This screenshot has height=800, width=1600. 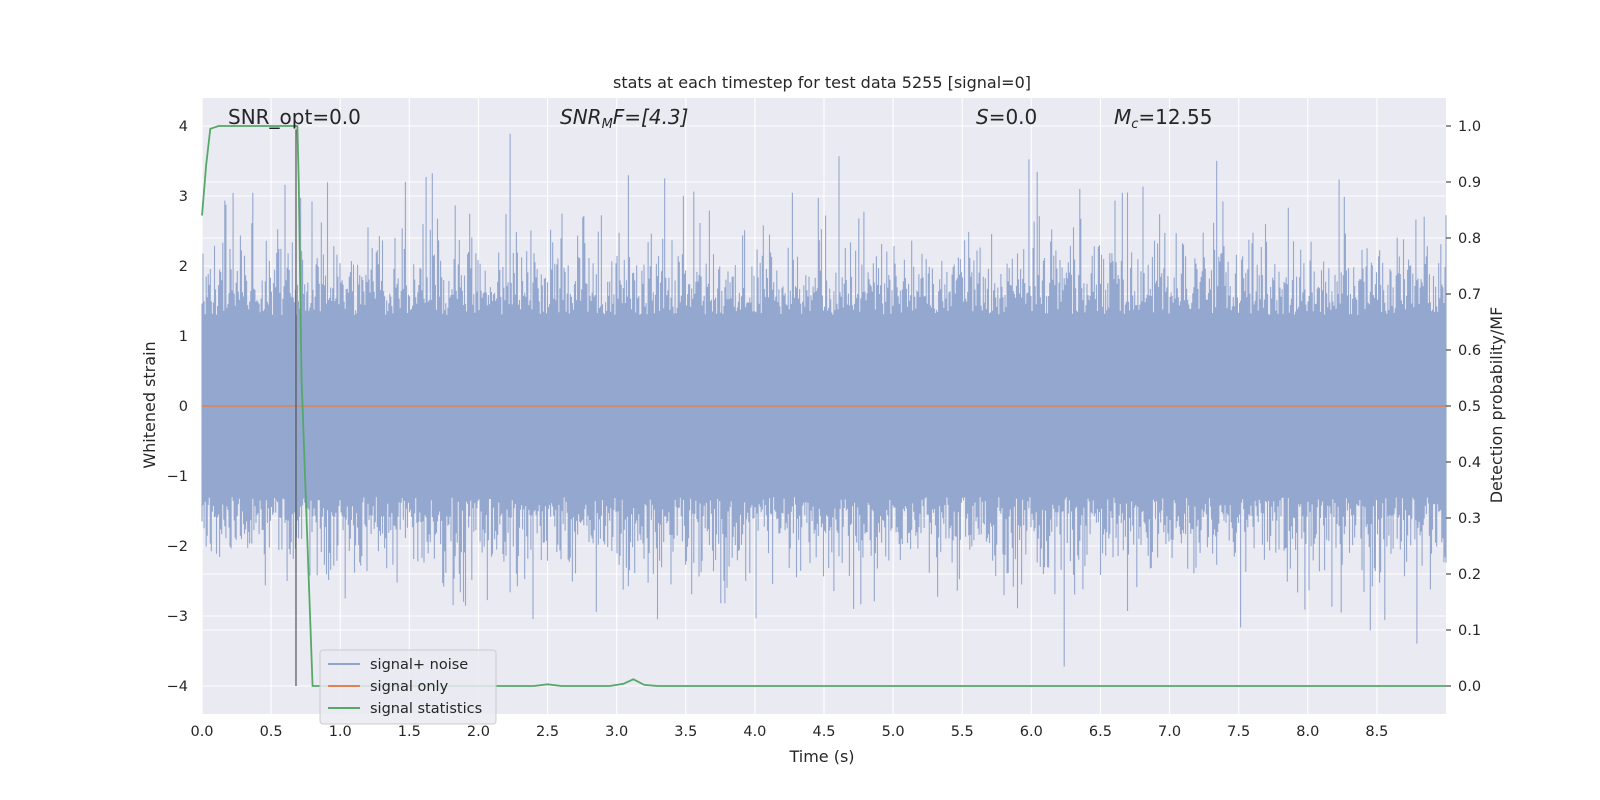 What do you see at coordinates (183, 337) in the screenshot?
I see `y-tick-label-left: 1` at bounding box center [183, 337].